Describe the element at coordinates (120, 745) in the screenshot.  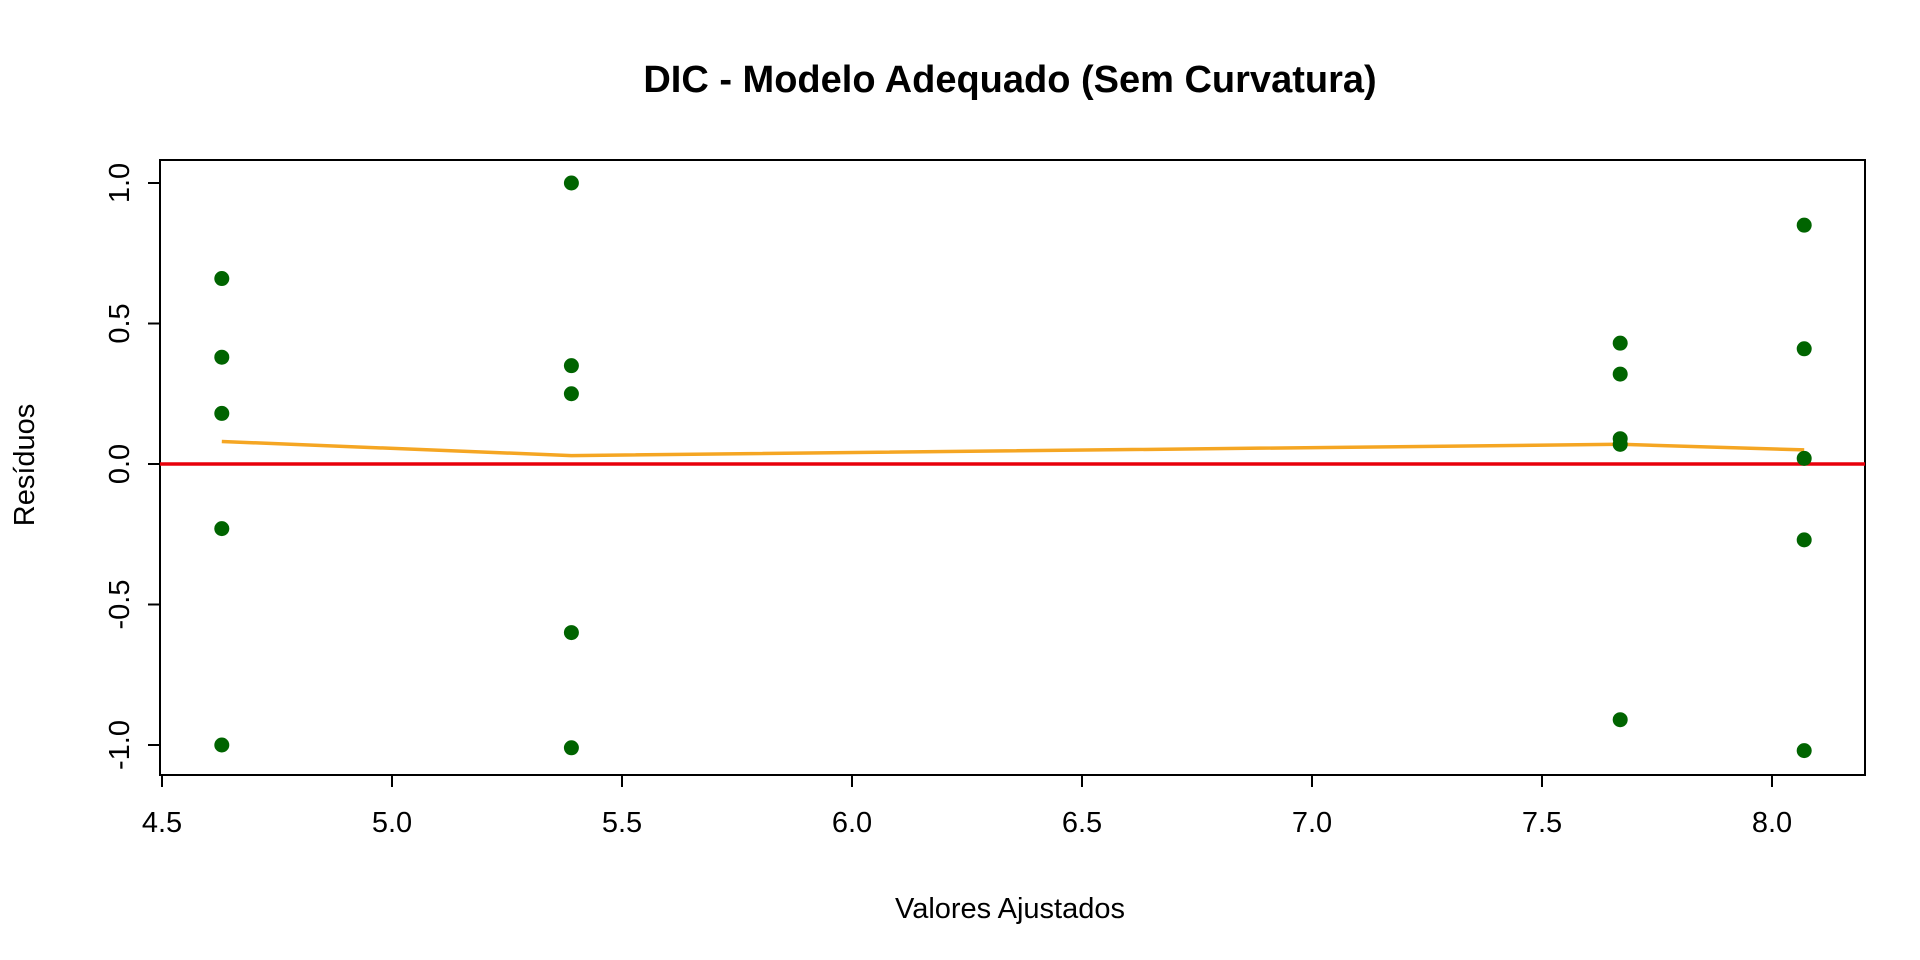
I see `y-tick-label: -1.0` at that location.